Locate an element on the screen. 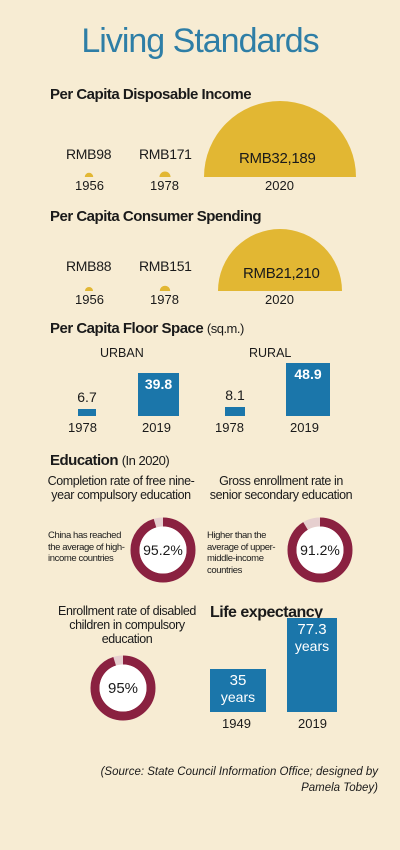 The width and height of the screenshot is (400, 850). education-heading: Education (In 2020) is located at coordinates (110, 460).